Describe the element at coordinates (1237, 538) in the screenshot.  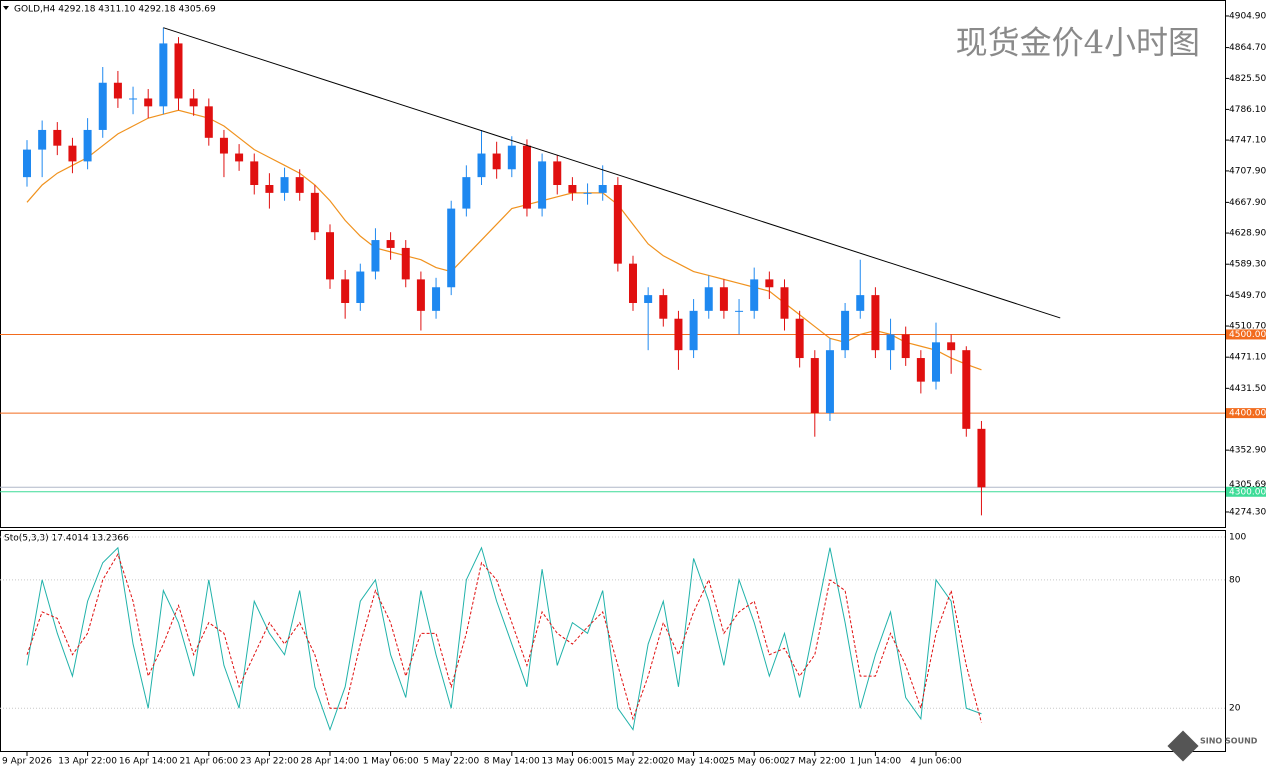
I see `y-tick-label: 100` at that location.